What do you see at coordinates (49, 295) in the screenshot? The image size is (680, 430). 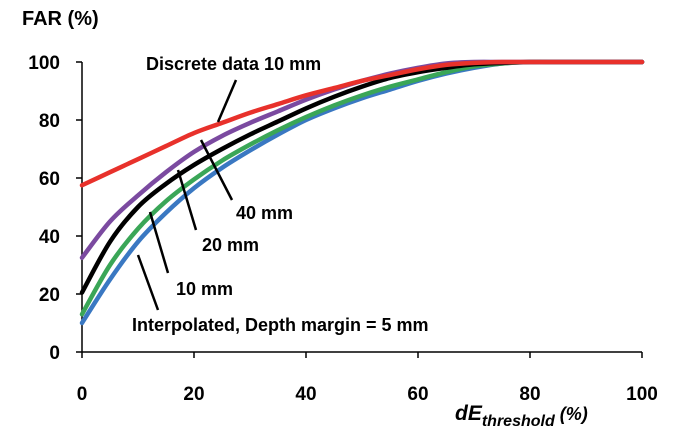 I see `y-tick-label: 20` at bounding box center [49, 295].